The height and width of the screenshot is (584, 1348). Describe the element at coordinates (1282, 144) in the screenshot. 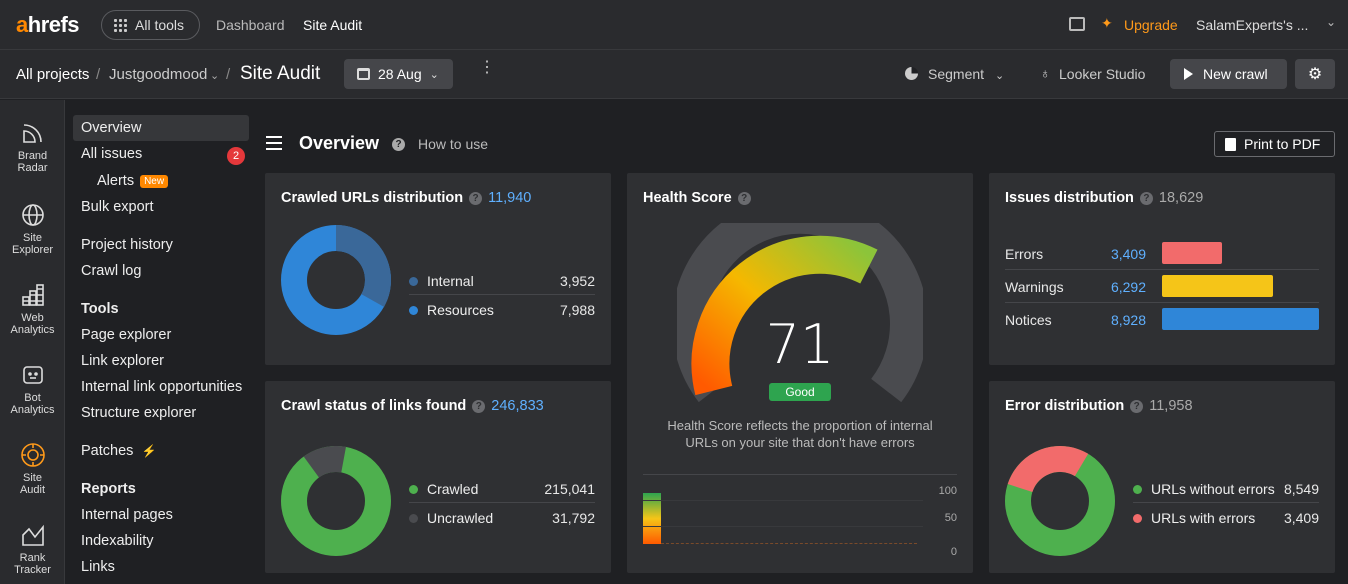

I see `print-label: Print to PDF` at that location.